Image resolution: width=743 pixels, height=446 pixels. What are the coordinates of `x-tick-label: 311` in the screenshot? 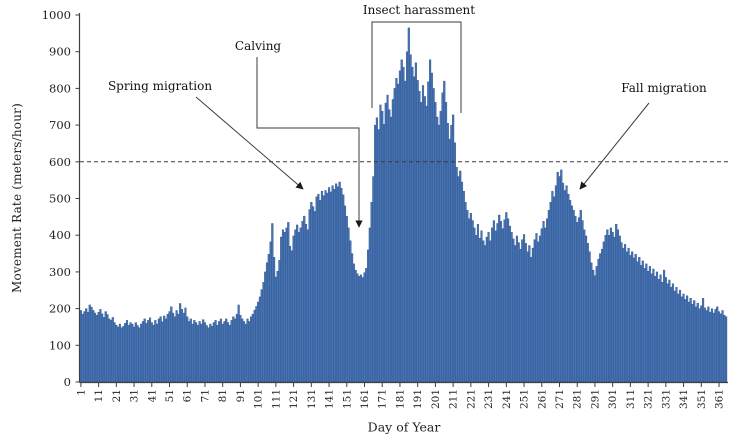 It's located at (631, 399).